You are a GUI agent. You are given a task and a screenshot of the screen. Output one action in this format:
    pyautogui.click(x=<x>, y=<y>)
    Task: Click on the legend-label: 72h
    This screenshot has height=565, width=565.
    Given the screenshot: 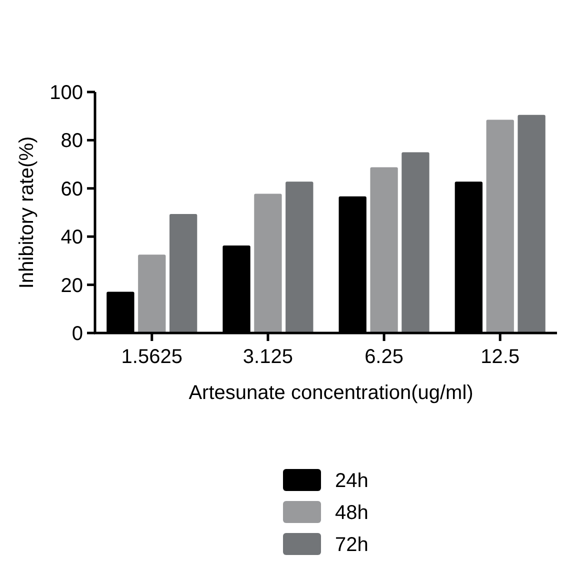 What is the action you would take?
    pyautogui.click(x=351, y=545)
    